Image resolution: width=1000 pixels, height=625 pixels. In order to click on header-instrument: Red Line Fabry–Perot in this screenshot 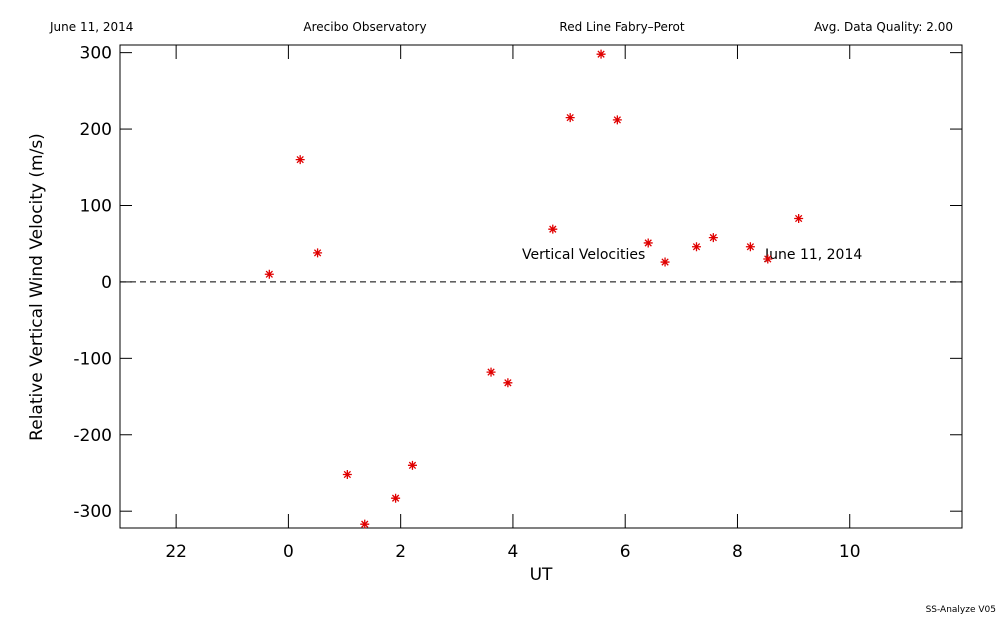, I will do `click(621, 27)`.